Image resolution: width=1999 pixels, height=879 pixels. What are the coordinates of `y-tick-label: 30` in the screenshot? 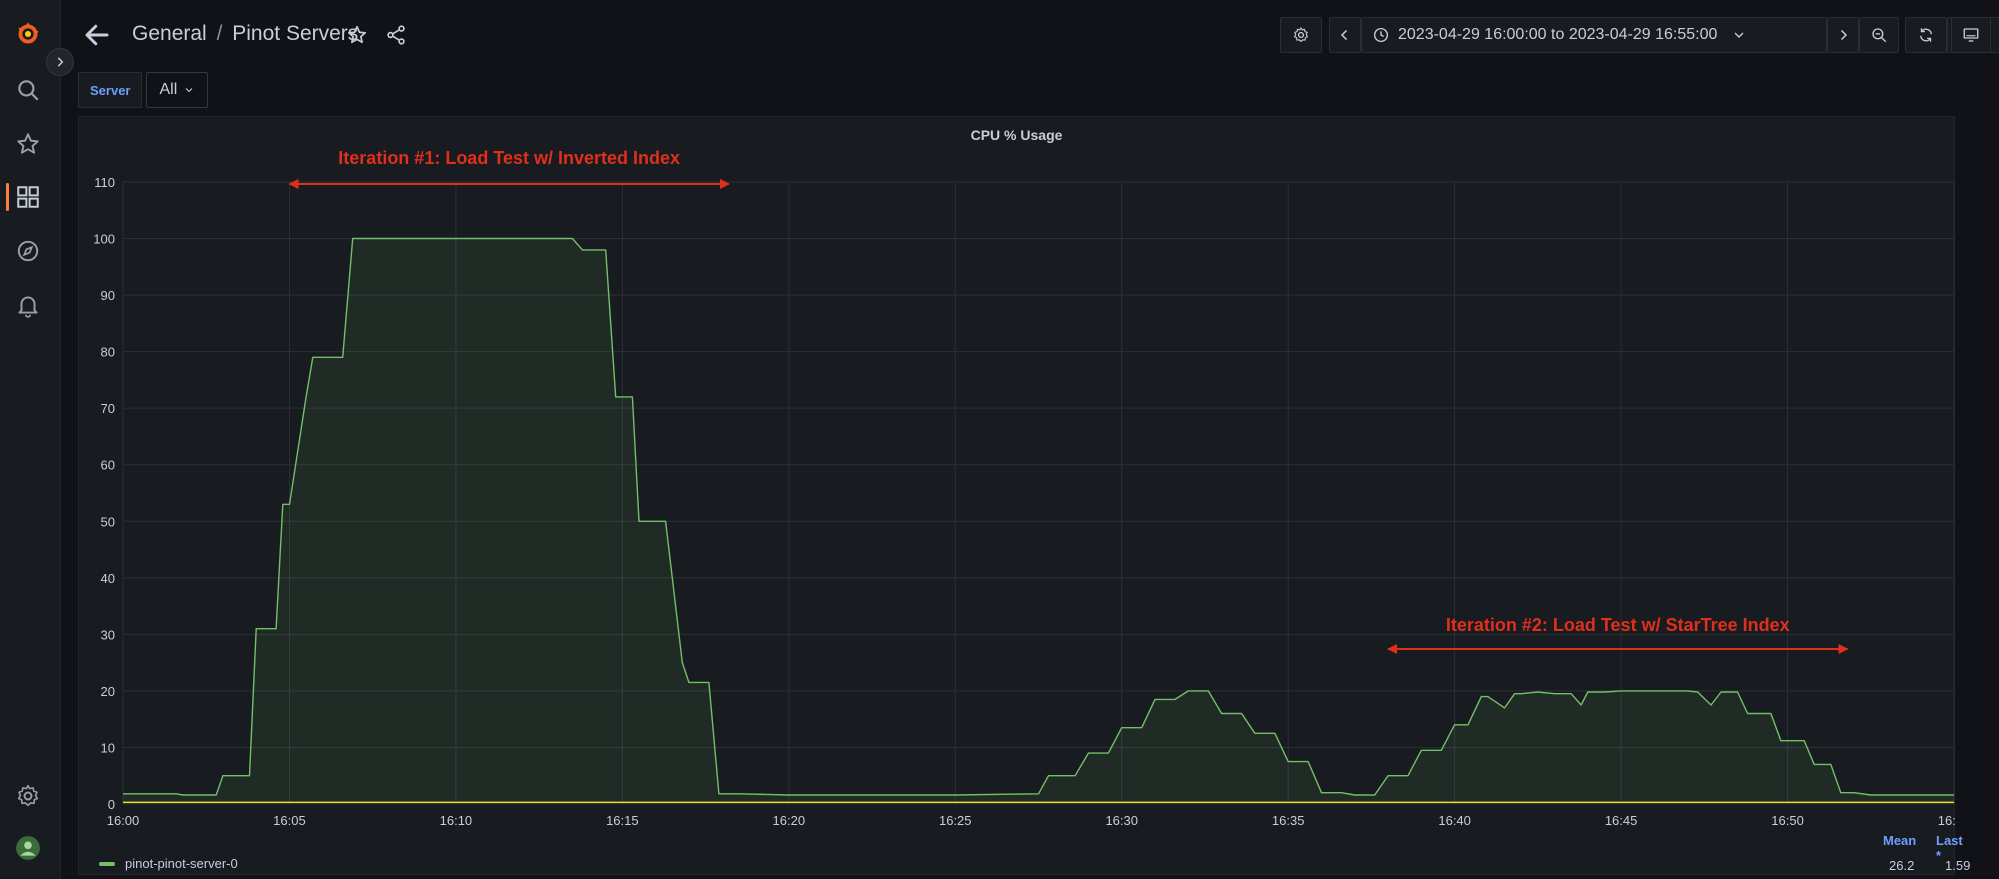 It's located at (108, 634).